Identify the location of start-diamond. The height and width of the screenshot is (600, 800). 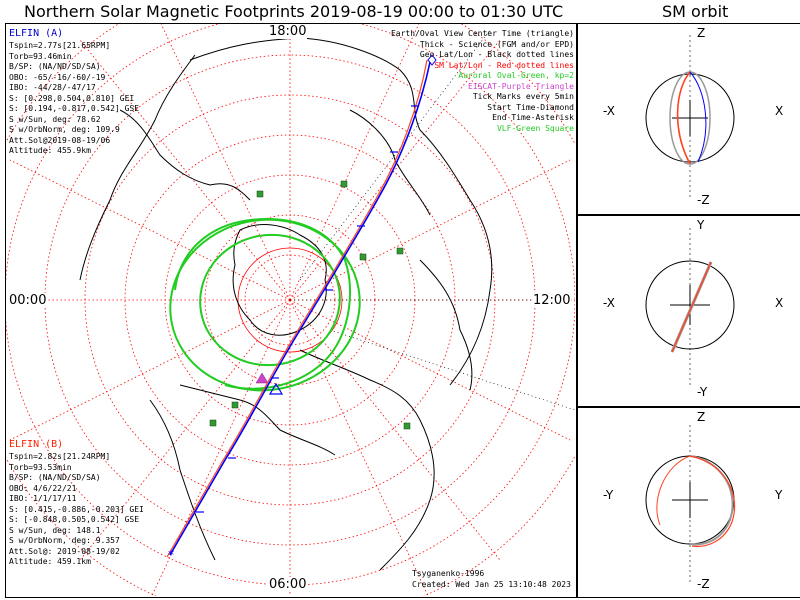
(432, 60).